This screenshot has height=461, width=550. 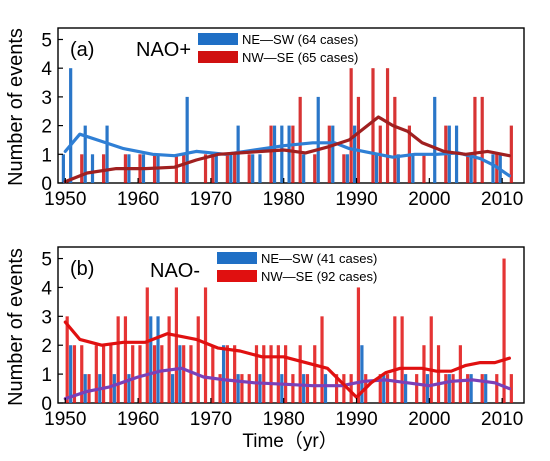 I want to click on panel-b-legend-swatch-ne-sw, so click(x=237, y=258).